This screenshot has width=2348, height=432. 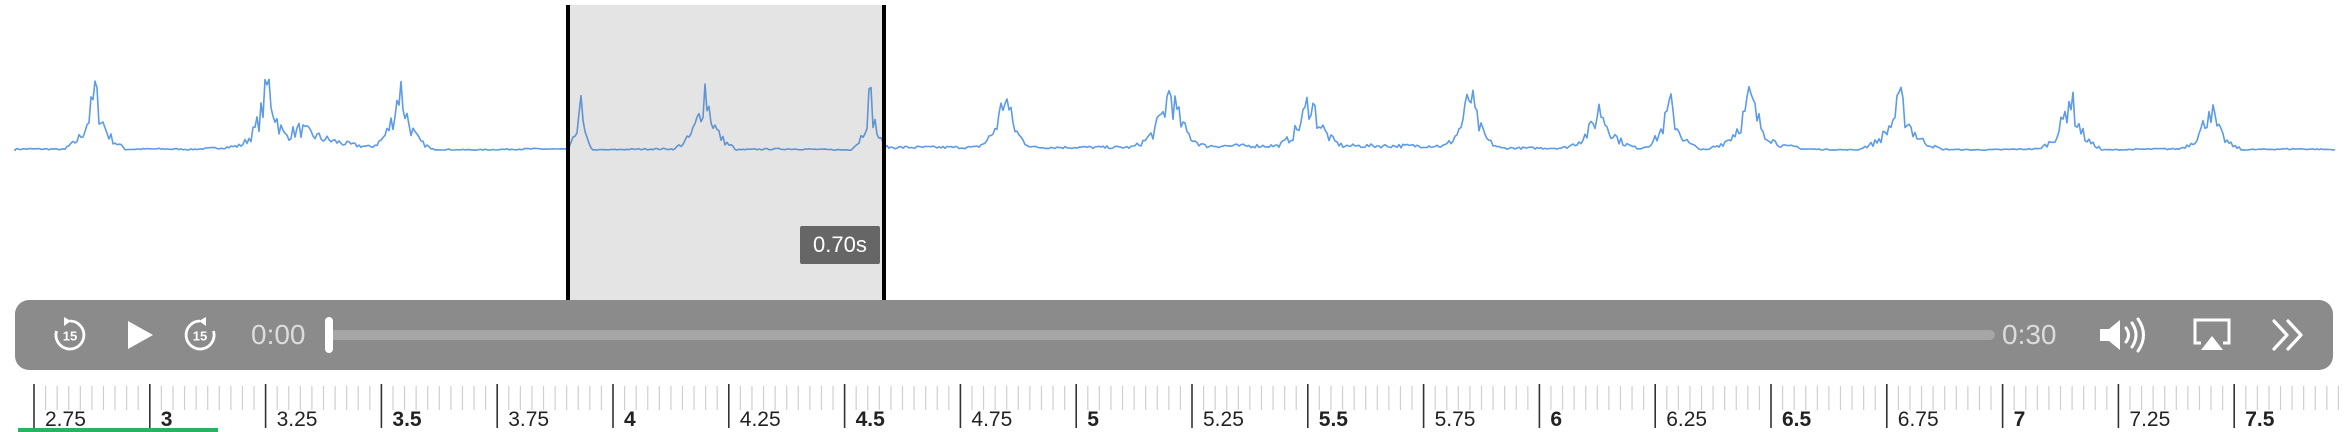 I want to click on airplay-button, so click(x=2212, y=335).